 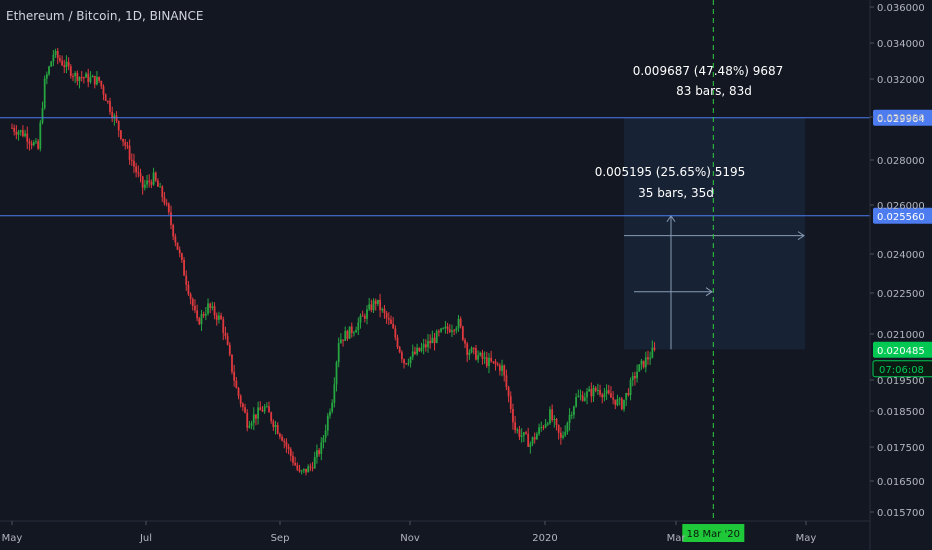 What do you see at coordinates (676, 193) in the screenshot?
I see `measure-label-2b: 35 bars, 35d` at bounding box center [676, 193].